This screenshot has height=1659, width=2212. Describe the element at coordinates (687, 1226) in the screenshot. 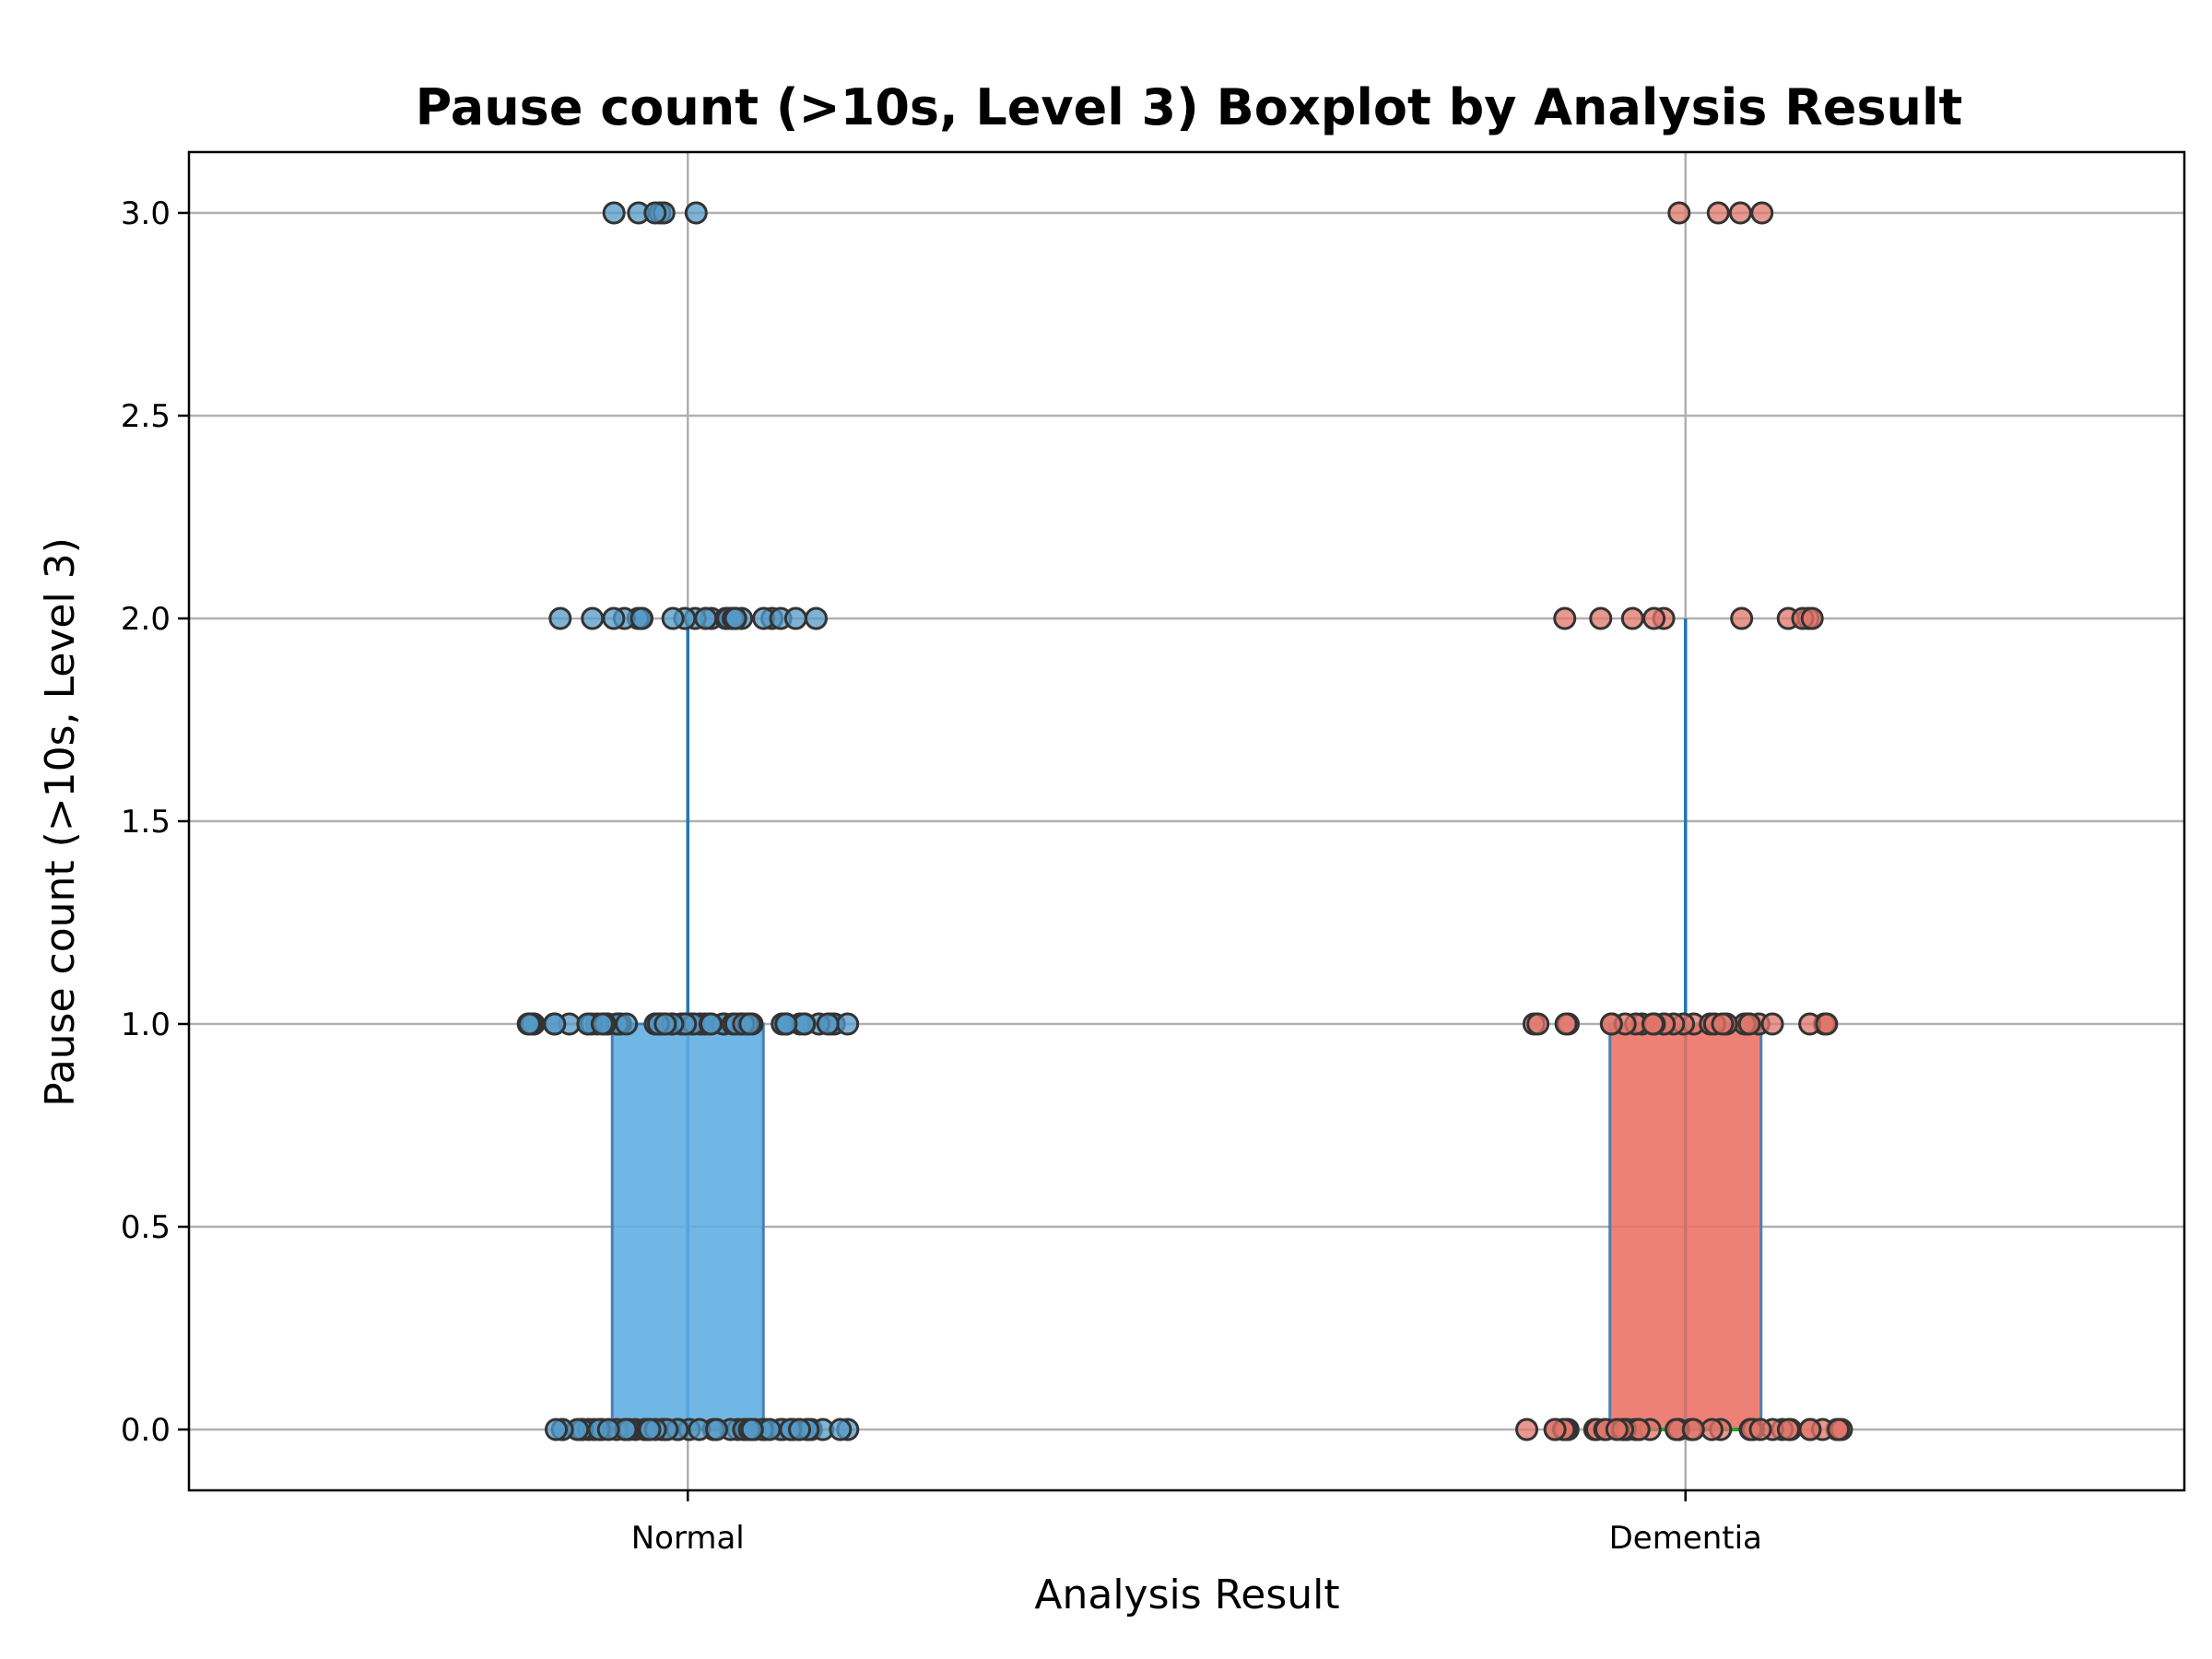

I see `box-normal` at that location.